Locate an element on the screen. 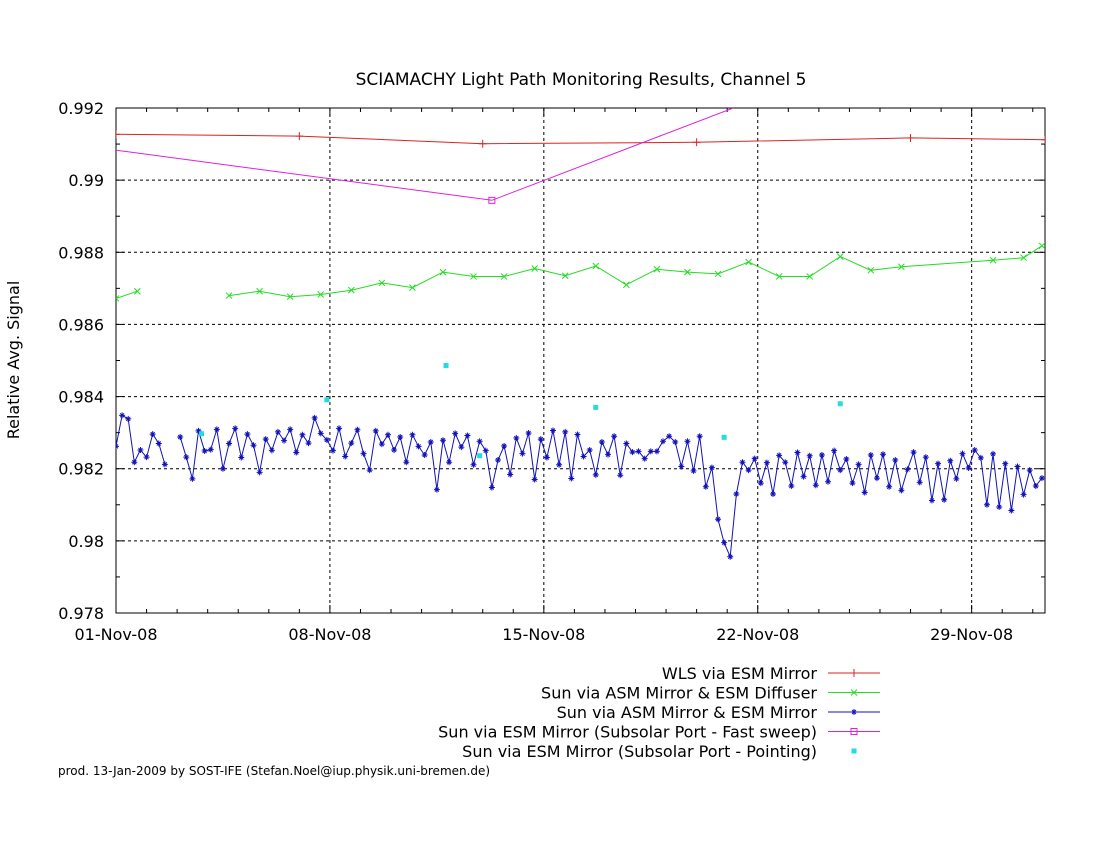 The width and height of the screenshot is (1100, 850). x-tick-label: 22-Nov-08 is located at coordinates (757, 634).